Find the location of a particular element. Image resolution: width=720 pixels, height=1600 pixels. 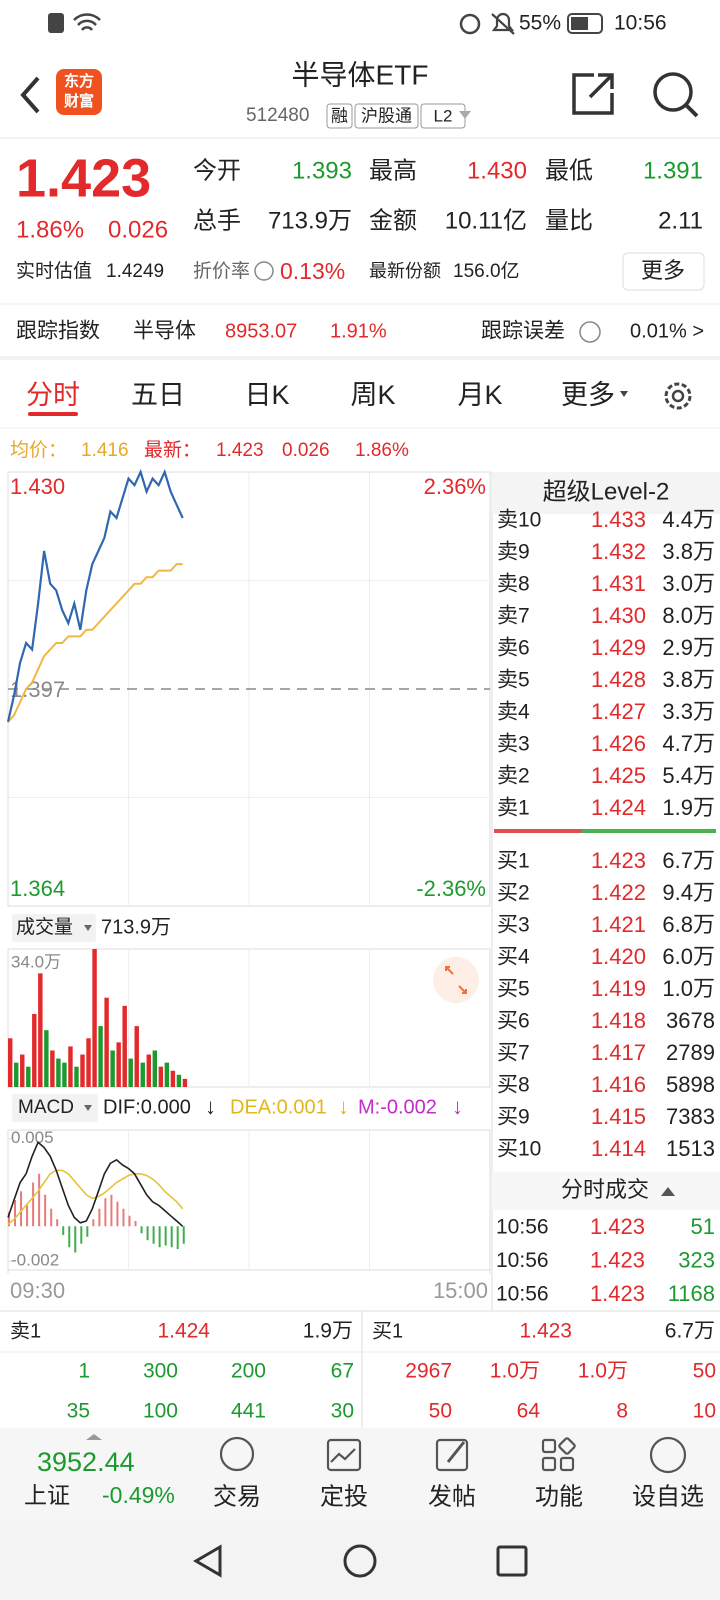

book-volume: 3.8万 is located at coordinates (688, 679).